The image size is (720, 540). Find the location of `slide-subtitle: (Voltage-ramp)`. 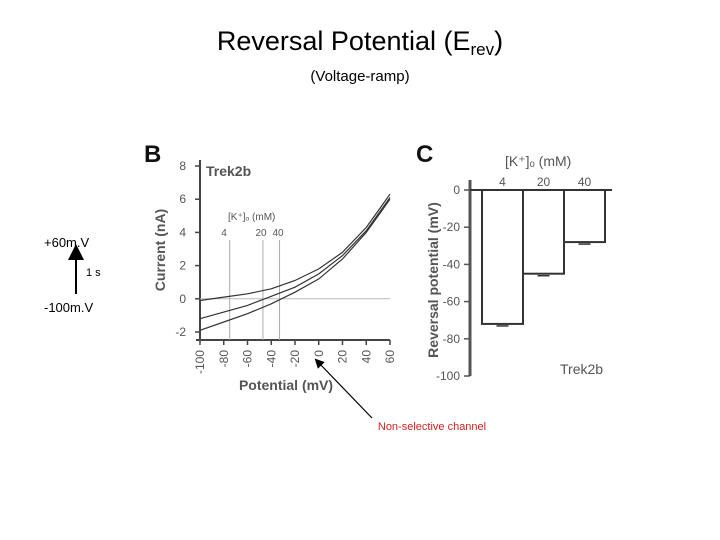

slide-subtitle: (Voltage-ramp) is located at coordinates (360, 76).